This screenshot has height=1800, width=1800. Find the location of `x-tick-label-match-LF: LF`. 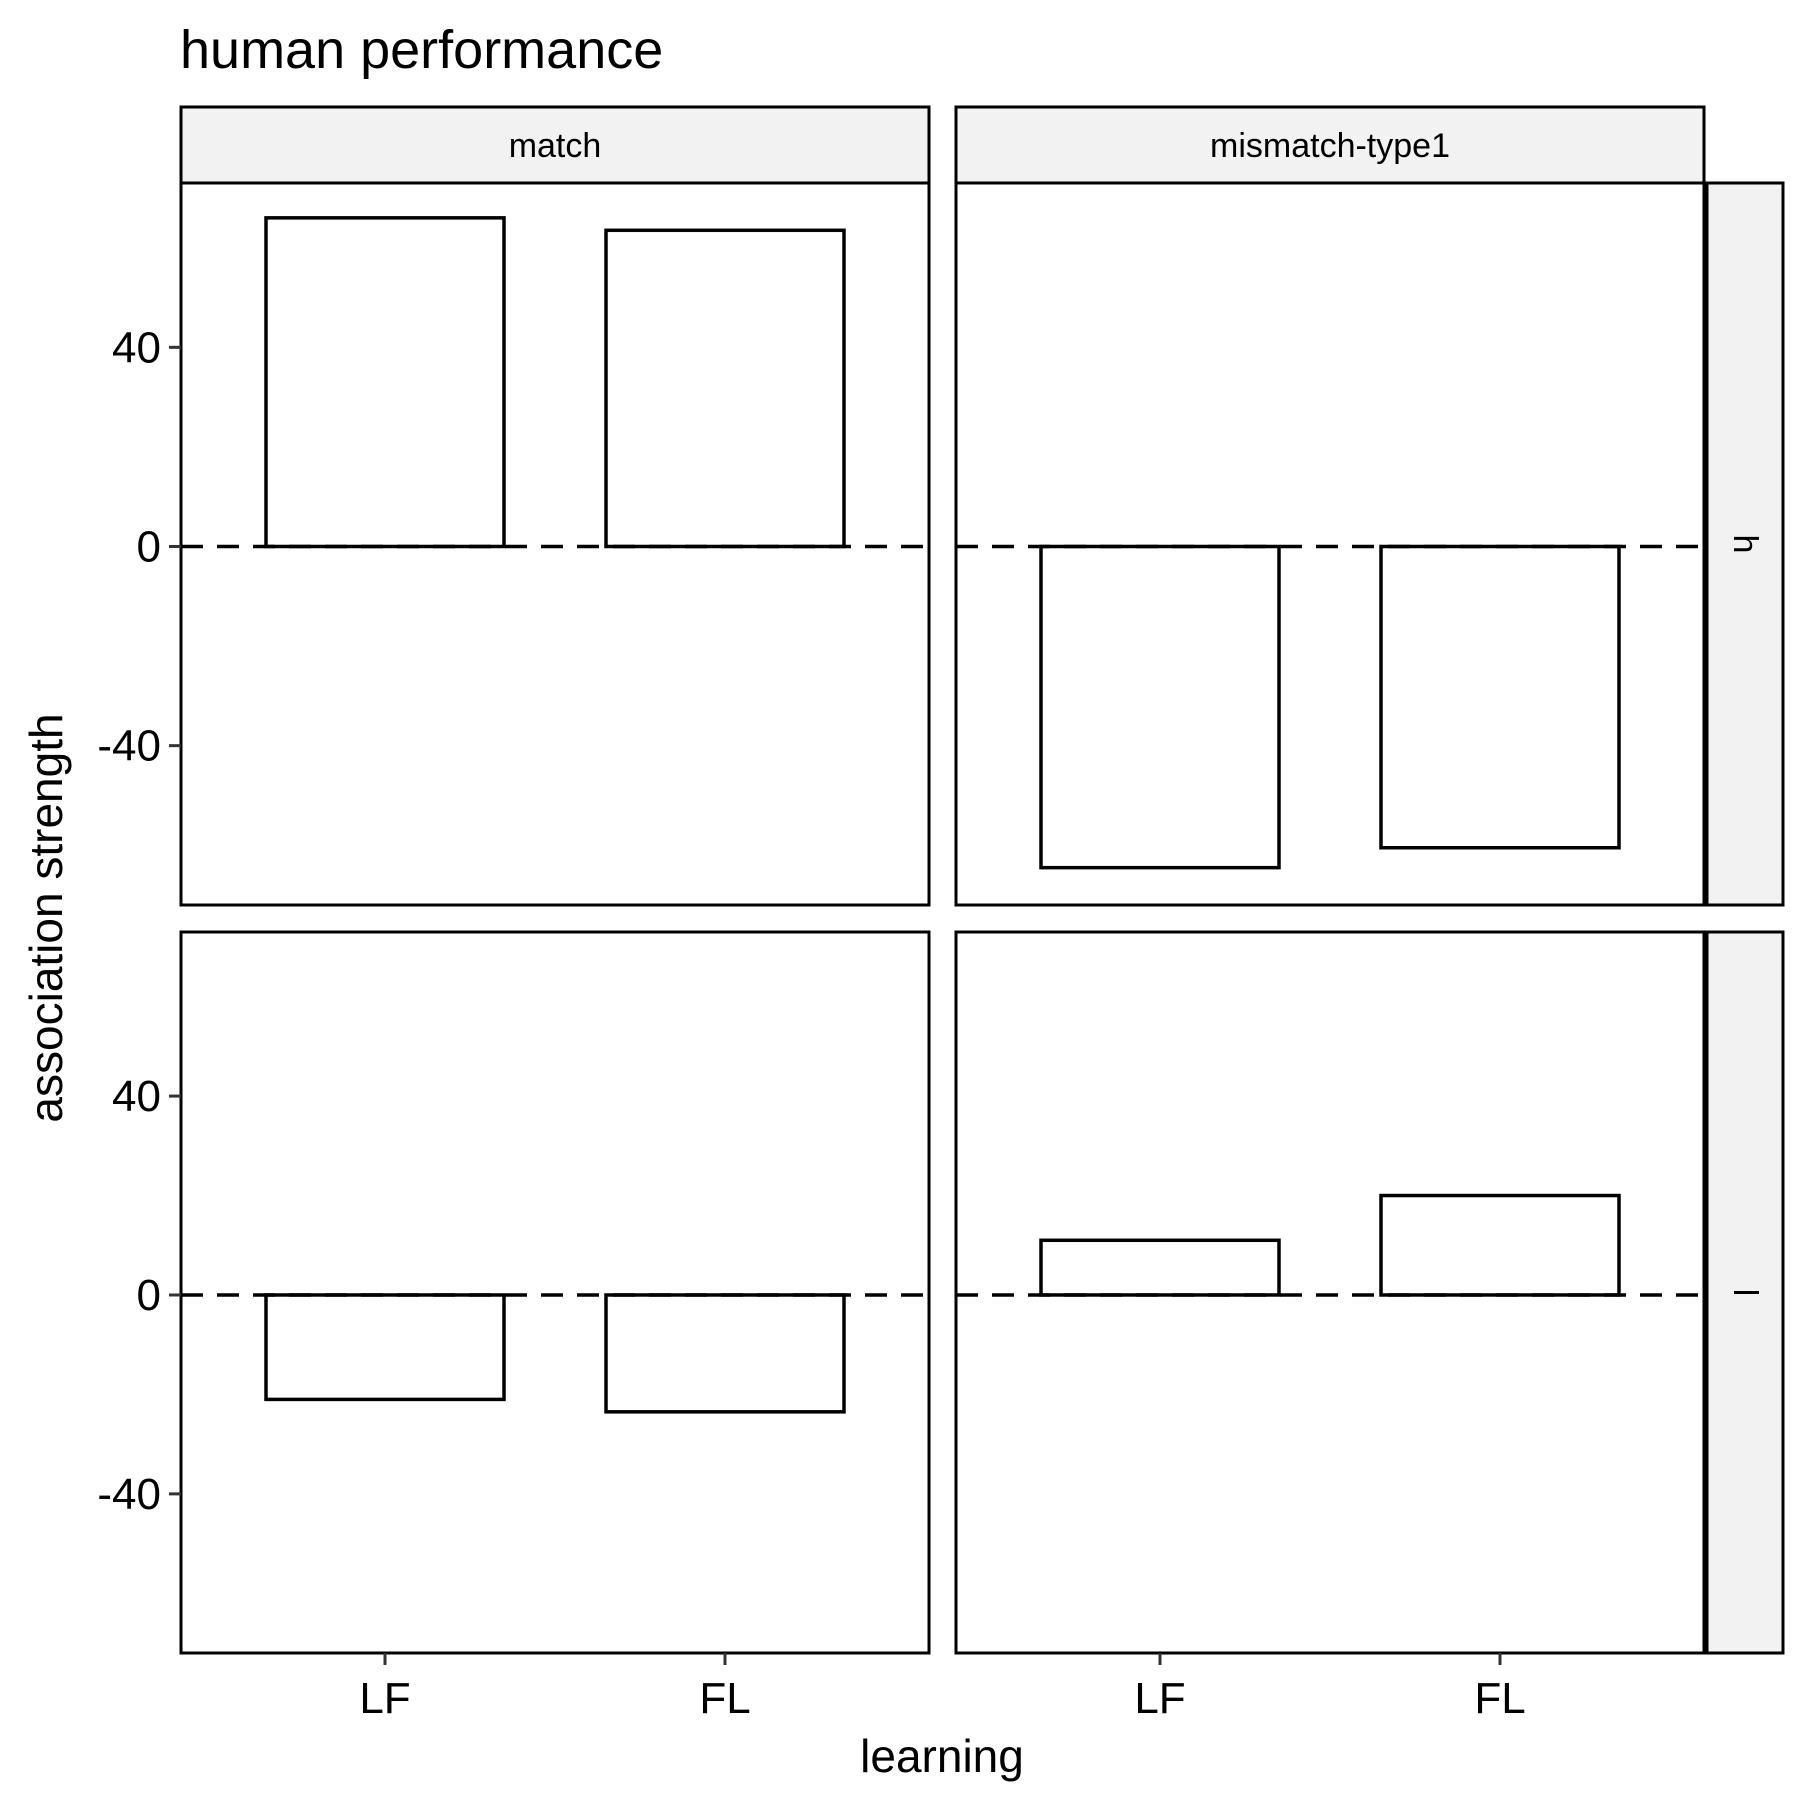

x-tick-label-match-LF: LF is located at coordinates (384, 1698).